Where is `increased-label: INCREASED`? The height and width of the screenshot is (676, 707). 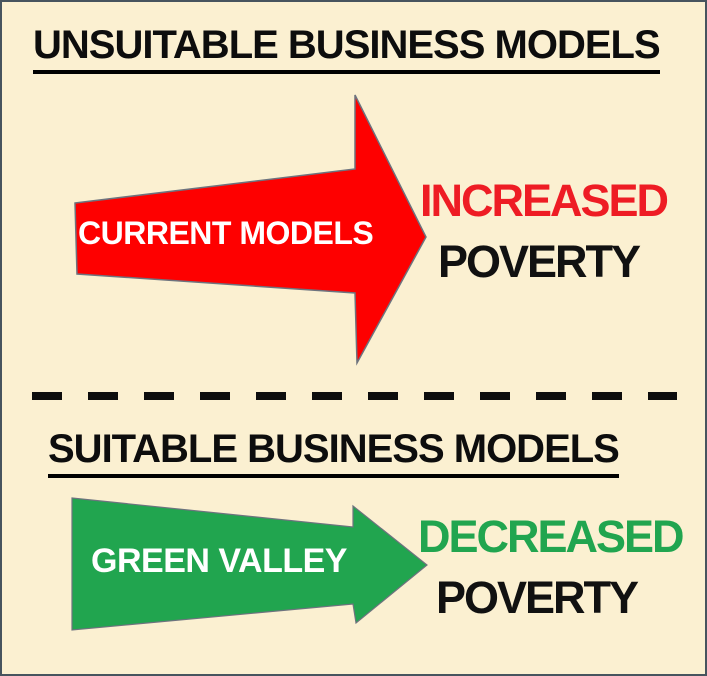 increased-label: INCREASED is located at coordinates (544, 200).